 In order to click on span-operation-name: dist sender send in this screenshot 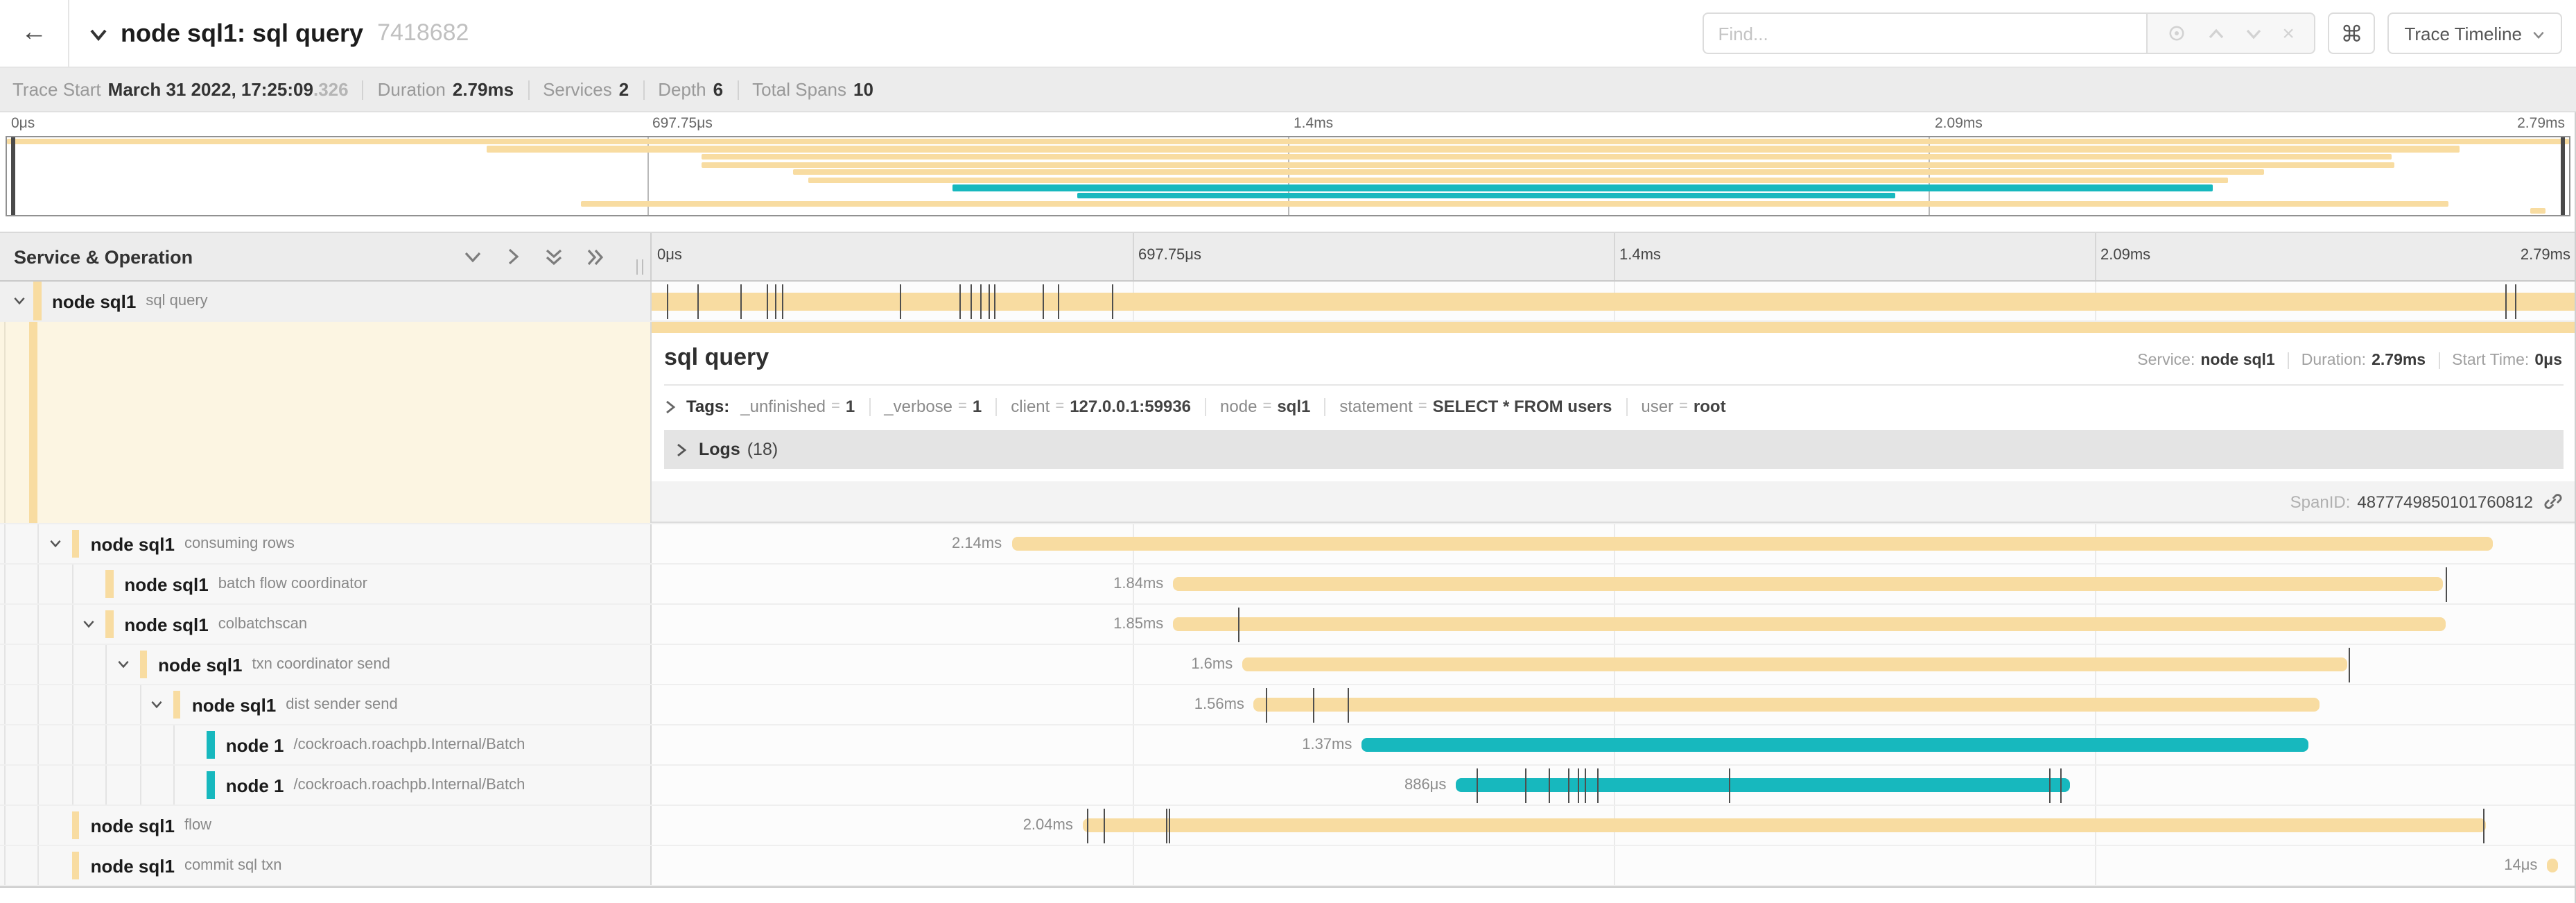, I will do `click(342, 704)`.